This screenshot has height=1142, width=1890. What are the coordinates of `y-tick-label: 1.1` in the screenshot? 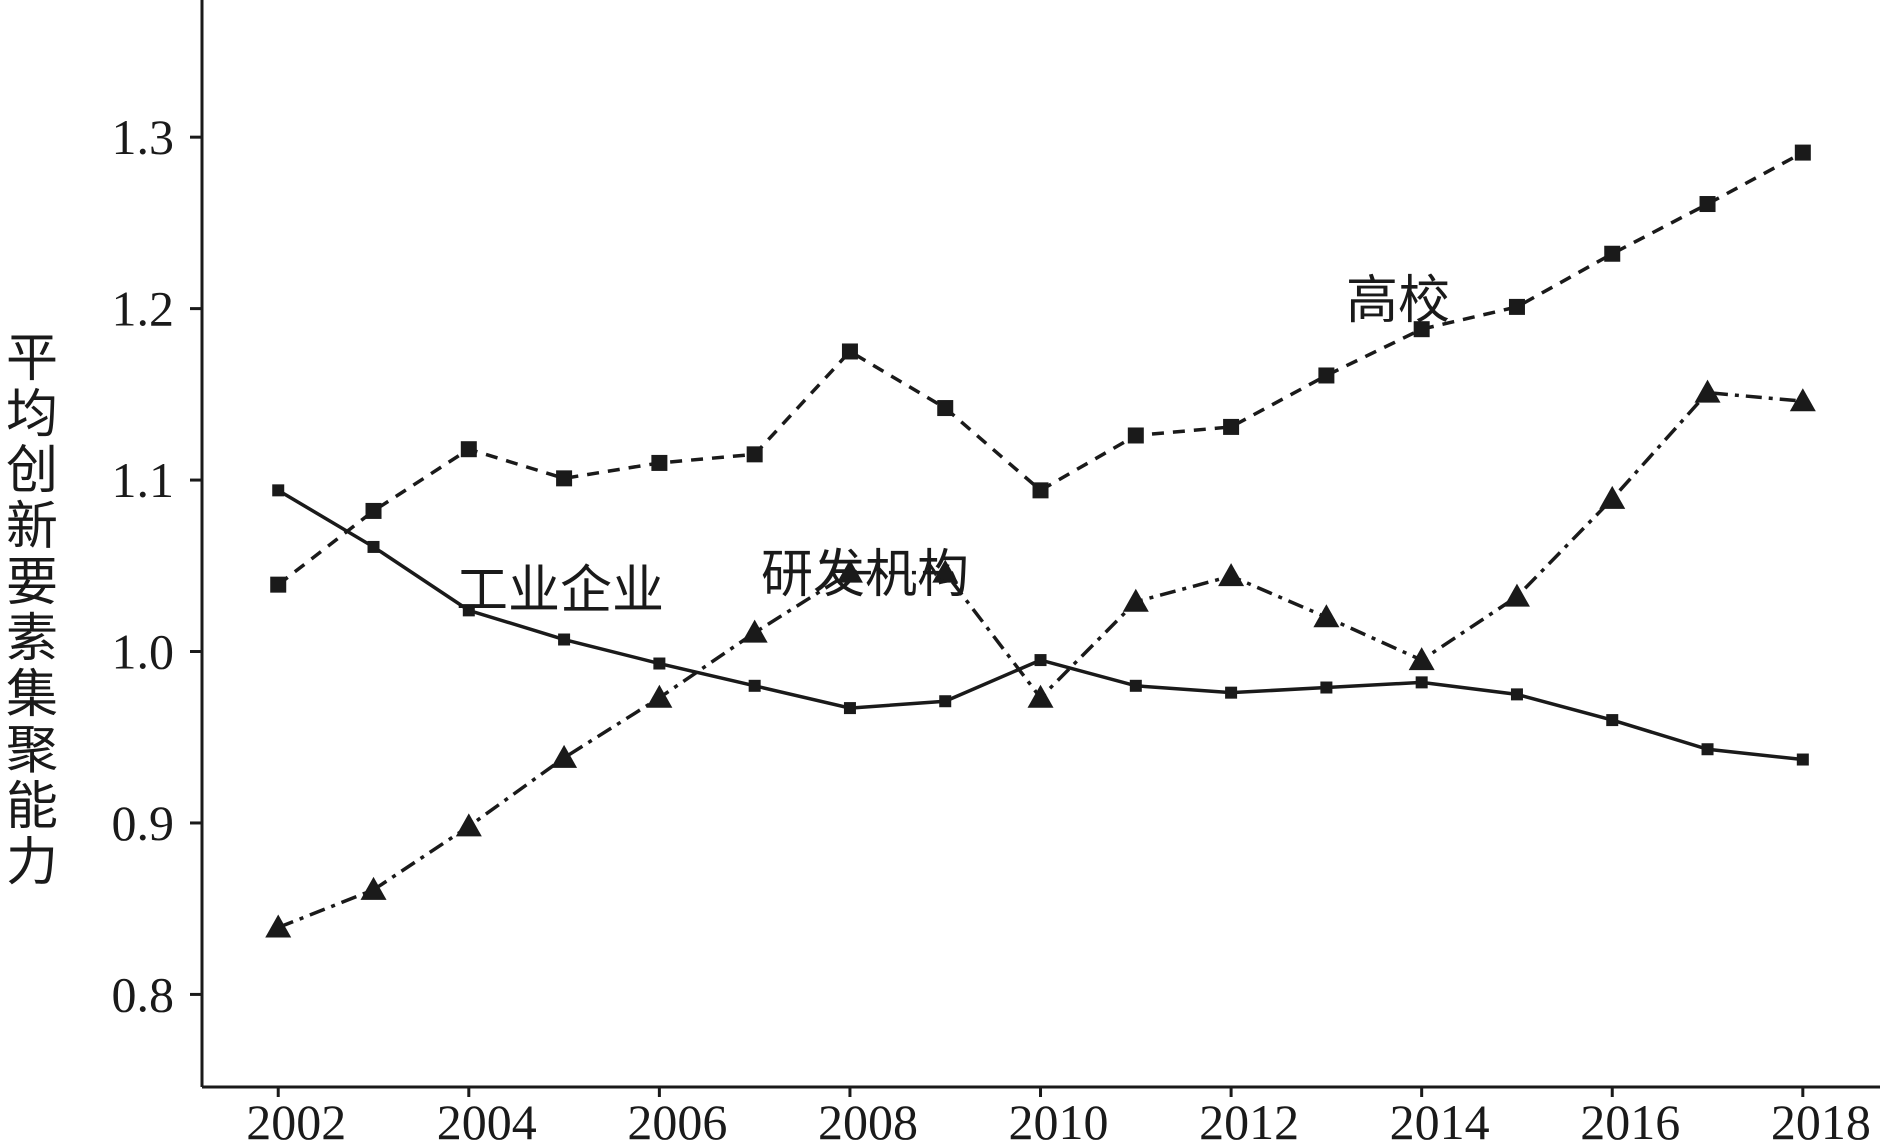 It's located at (143, 480).